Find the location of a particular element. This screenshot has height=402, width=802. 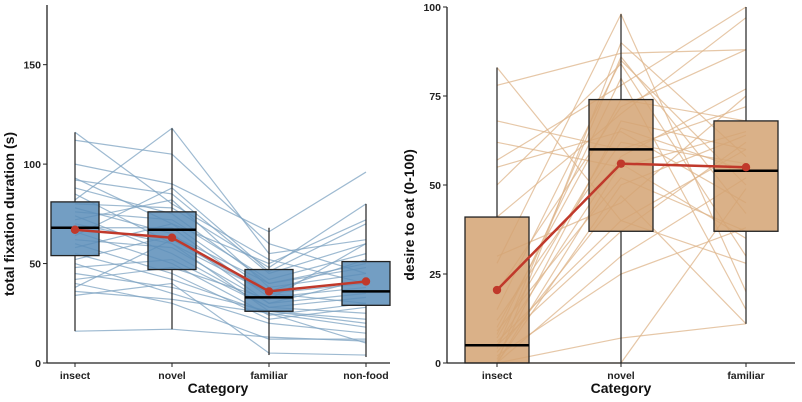

y-tick-label: 25 is located at coordinates (435, 275).